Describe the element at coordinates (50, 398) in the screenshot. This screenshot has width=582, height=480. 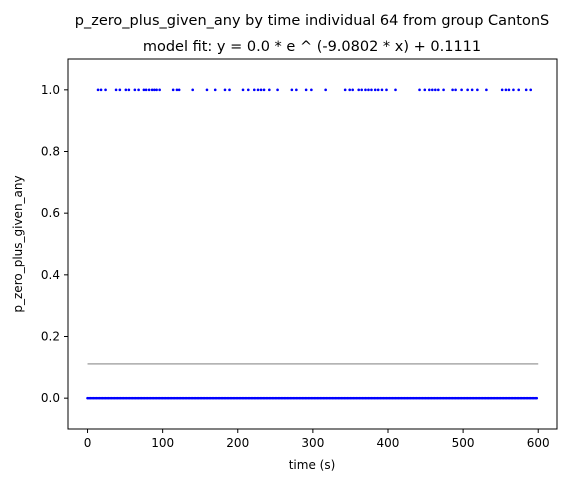
I see `y-tick-label: 0.0` at that location.